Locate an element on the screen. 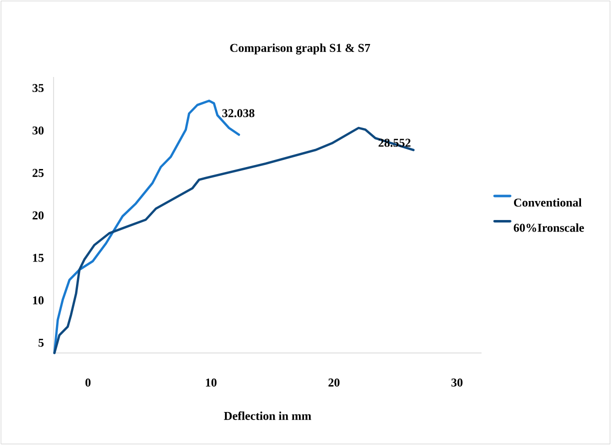  legend-label: 60%Ironscale is located at coordinates (549, 227).